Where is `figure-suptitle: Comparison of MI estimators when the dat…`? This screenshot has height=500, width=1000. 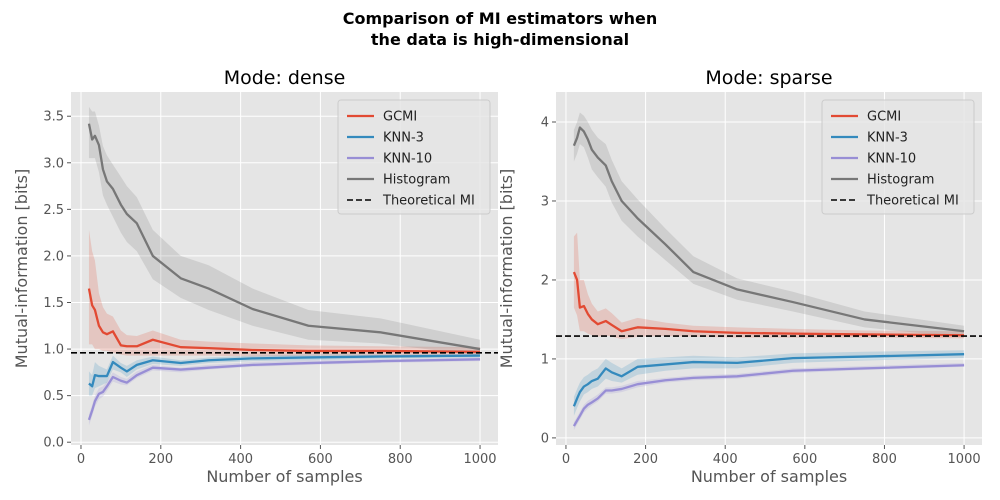 figure-suptitle: Comparison of MI estimators when the dat… is located at coordinates (500, 29).